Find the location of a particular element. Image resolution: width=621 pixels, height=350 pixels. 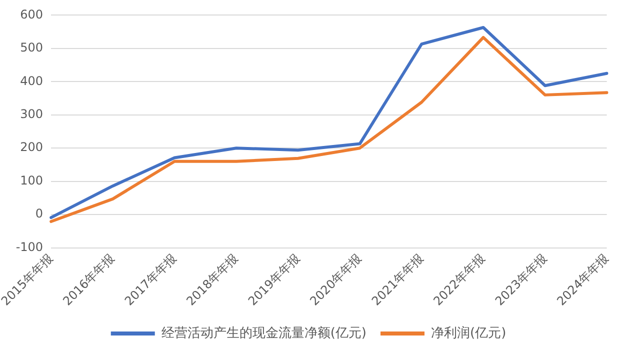

legend-label: 经营活动产生的现金流量净额(亿元) is located at coordinates (264, 332).